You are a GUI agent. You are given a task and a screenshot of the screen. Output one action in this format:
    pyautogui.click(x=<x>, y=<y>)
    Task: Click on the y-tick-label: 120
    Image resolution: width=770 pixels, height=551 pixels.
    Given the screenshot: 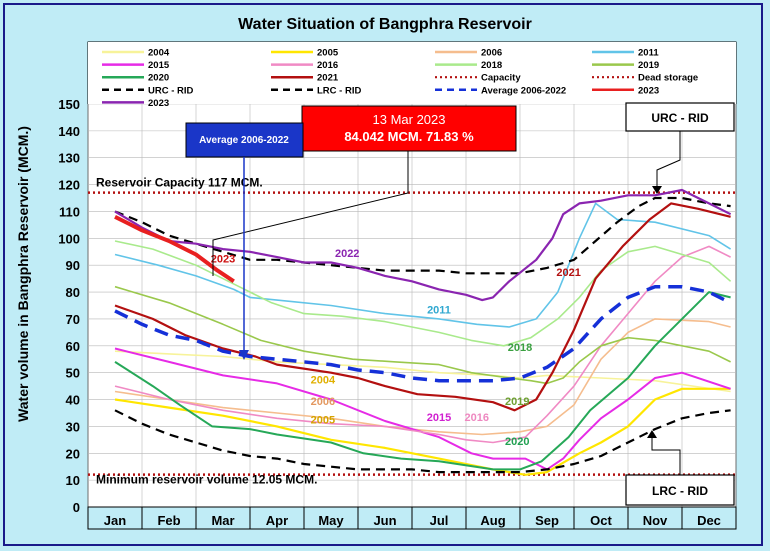 What is the action you would take?
    pyautogui.click(x=69, y=185)
    